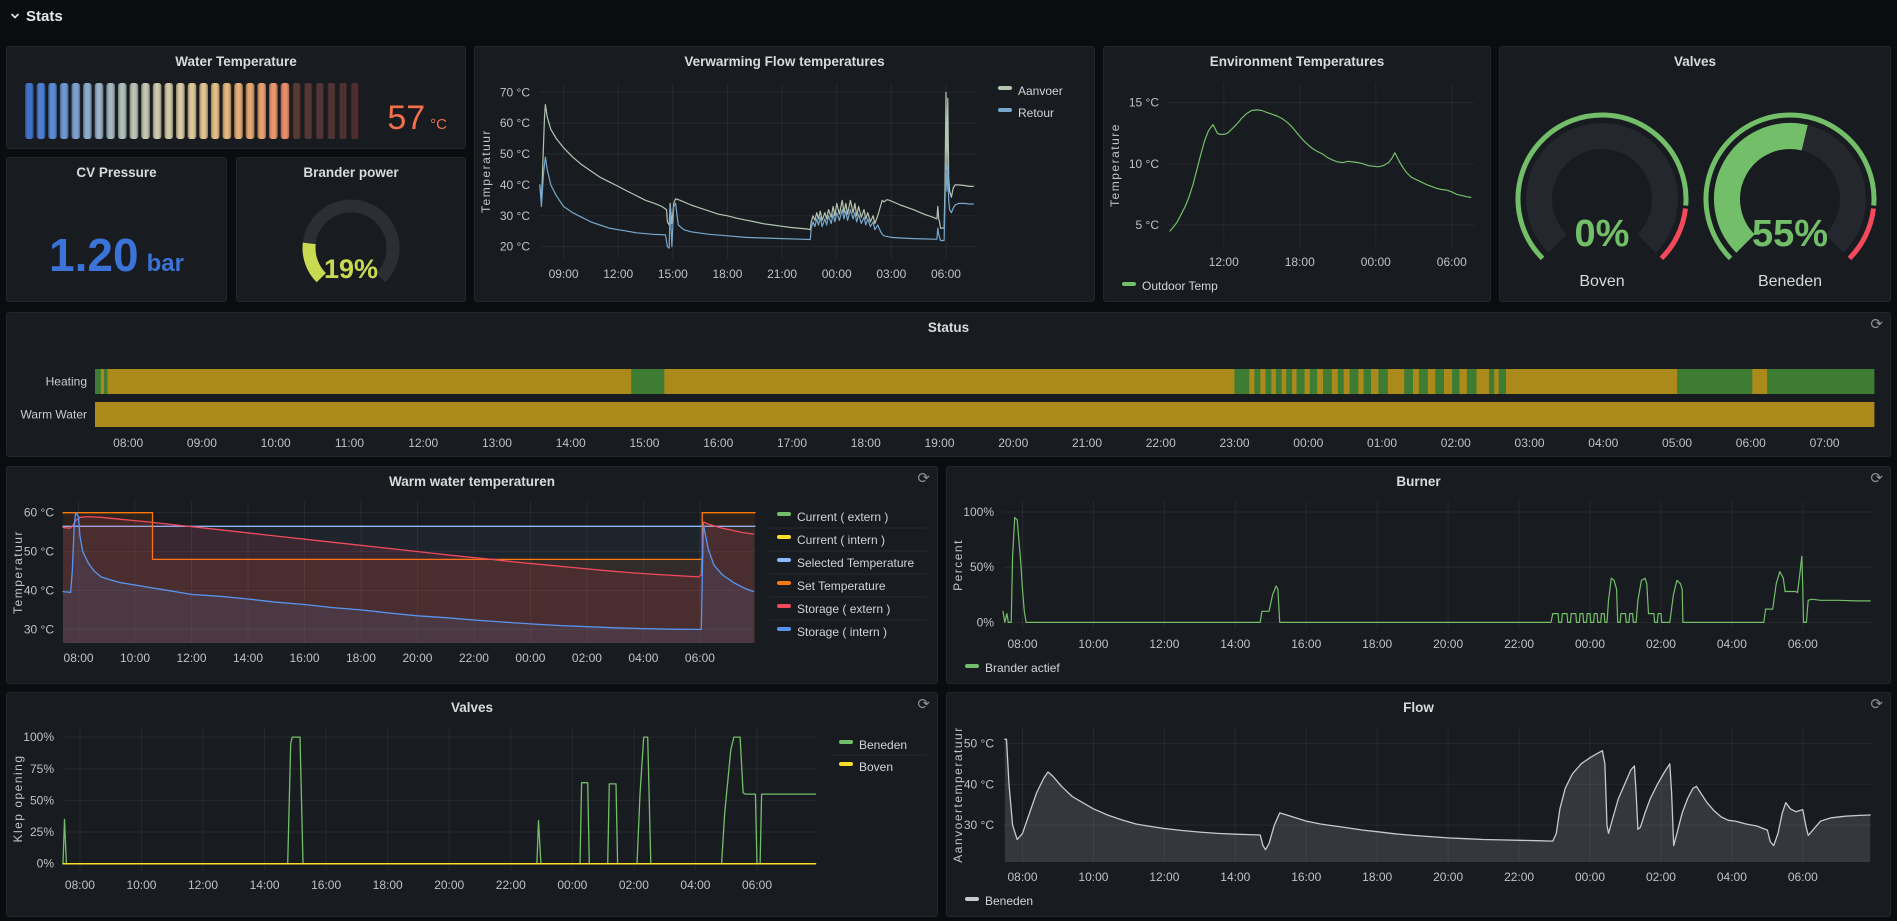 This screenshot has width=1897, height=921. Describe the element at coordinates (1306, 877) in the screenshot. I see `svg-text: 16:00` at that location.